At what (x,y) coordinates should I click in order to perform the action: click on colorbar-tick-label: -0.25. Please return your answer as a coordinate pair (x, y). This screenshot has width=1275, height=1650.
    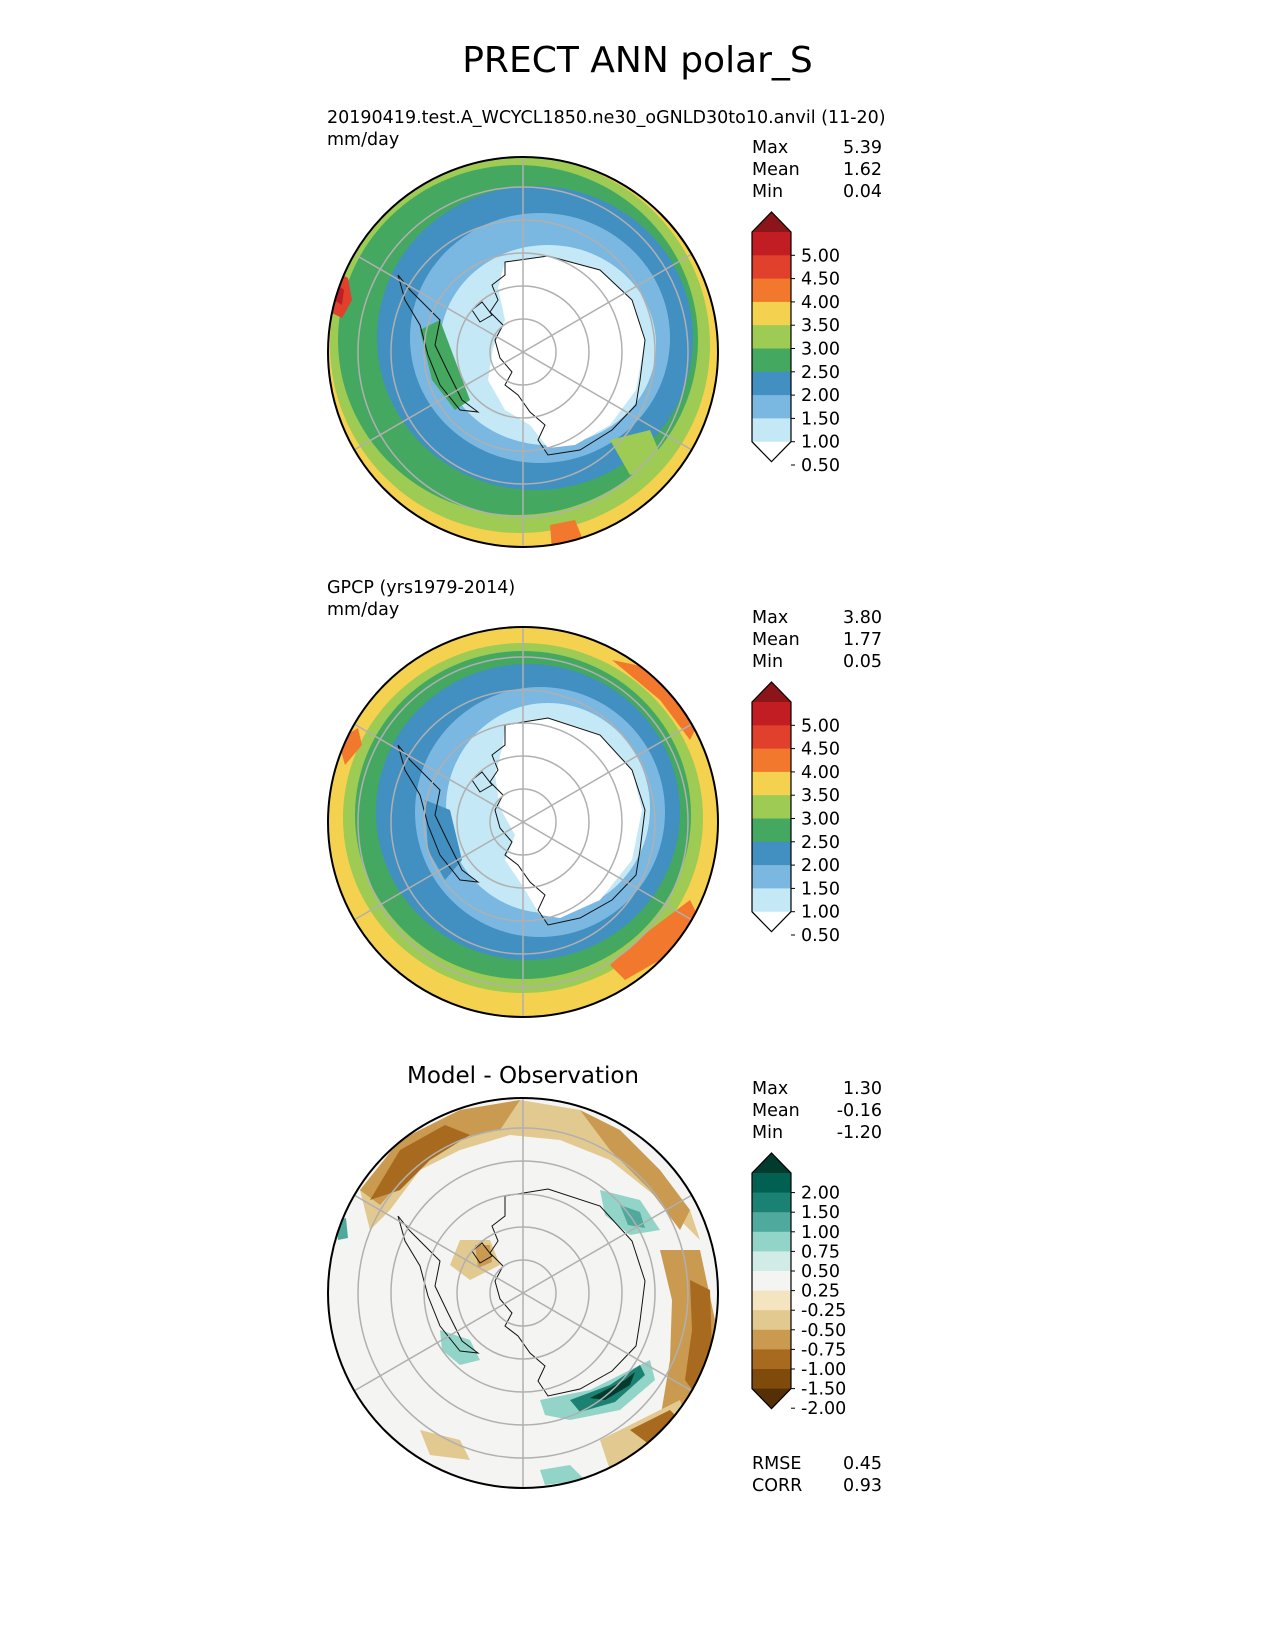
    Looking at the image, I should click on (823, 1311).